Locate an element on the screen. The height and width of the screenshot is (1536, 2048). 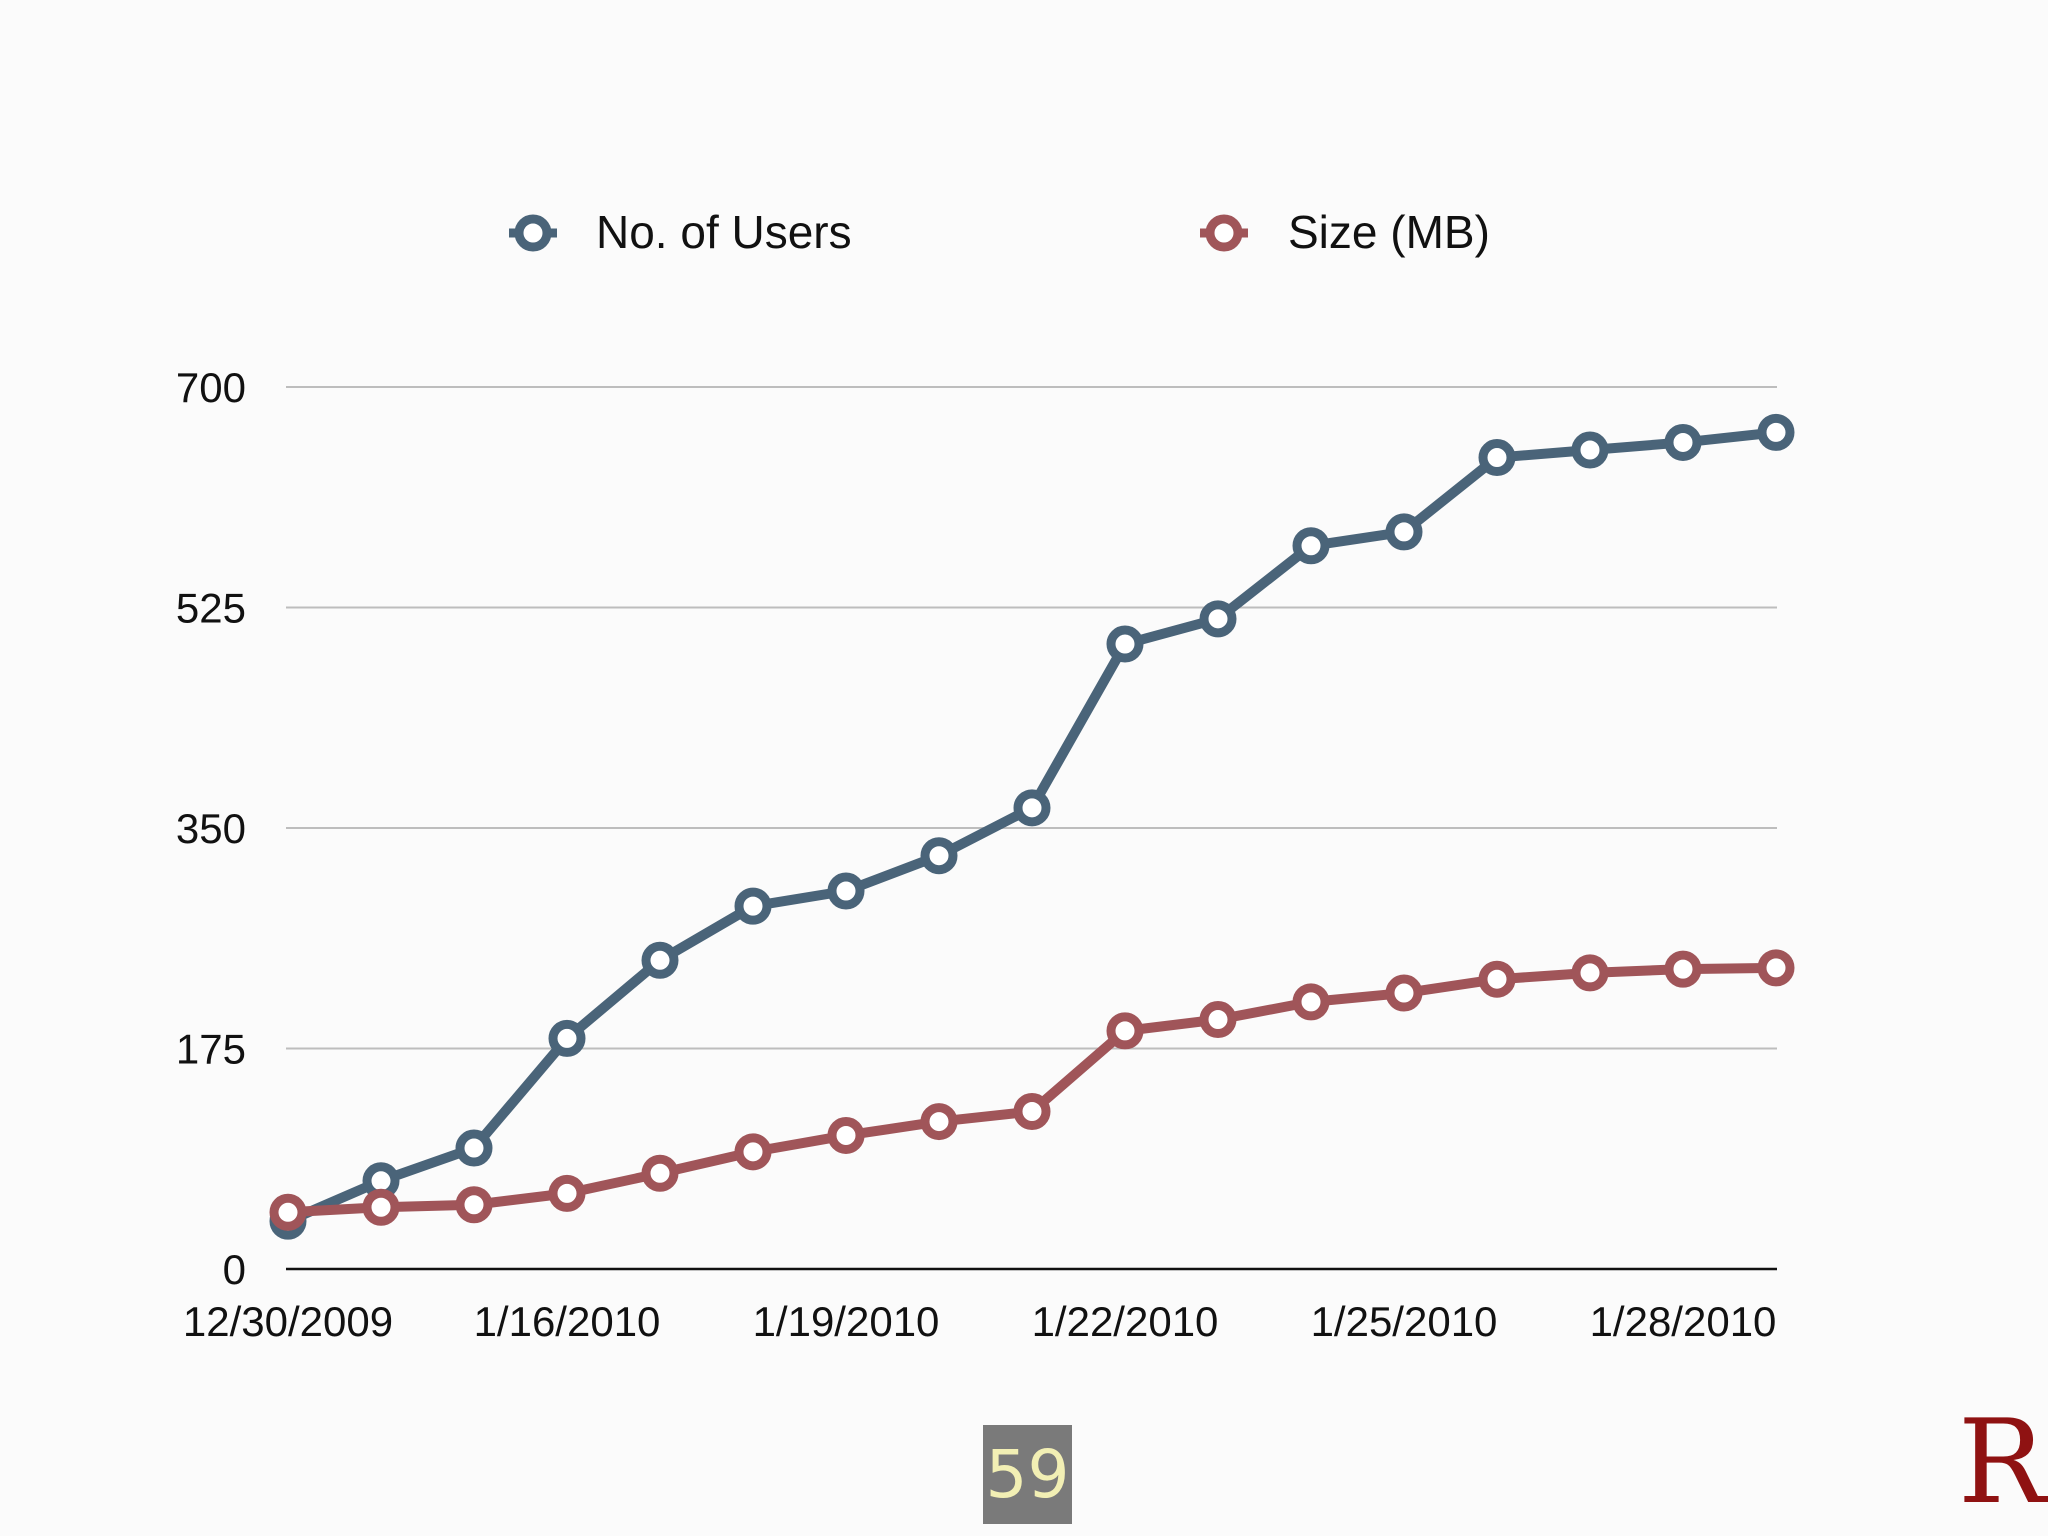
x-tick-label: 1/16/2010 is located at coordinates (567, 1321).